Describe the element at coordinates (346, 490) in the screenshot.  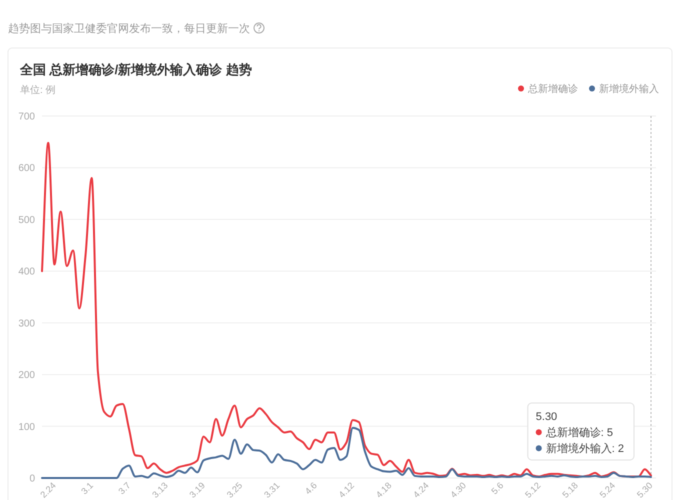
I see `xtick: 4.12` at that location.